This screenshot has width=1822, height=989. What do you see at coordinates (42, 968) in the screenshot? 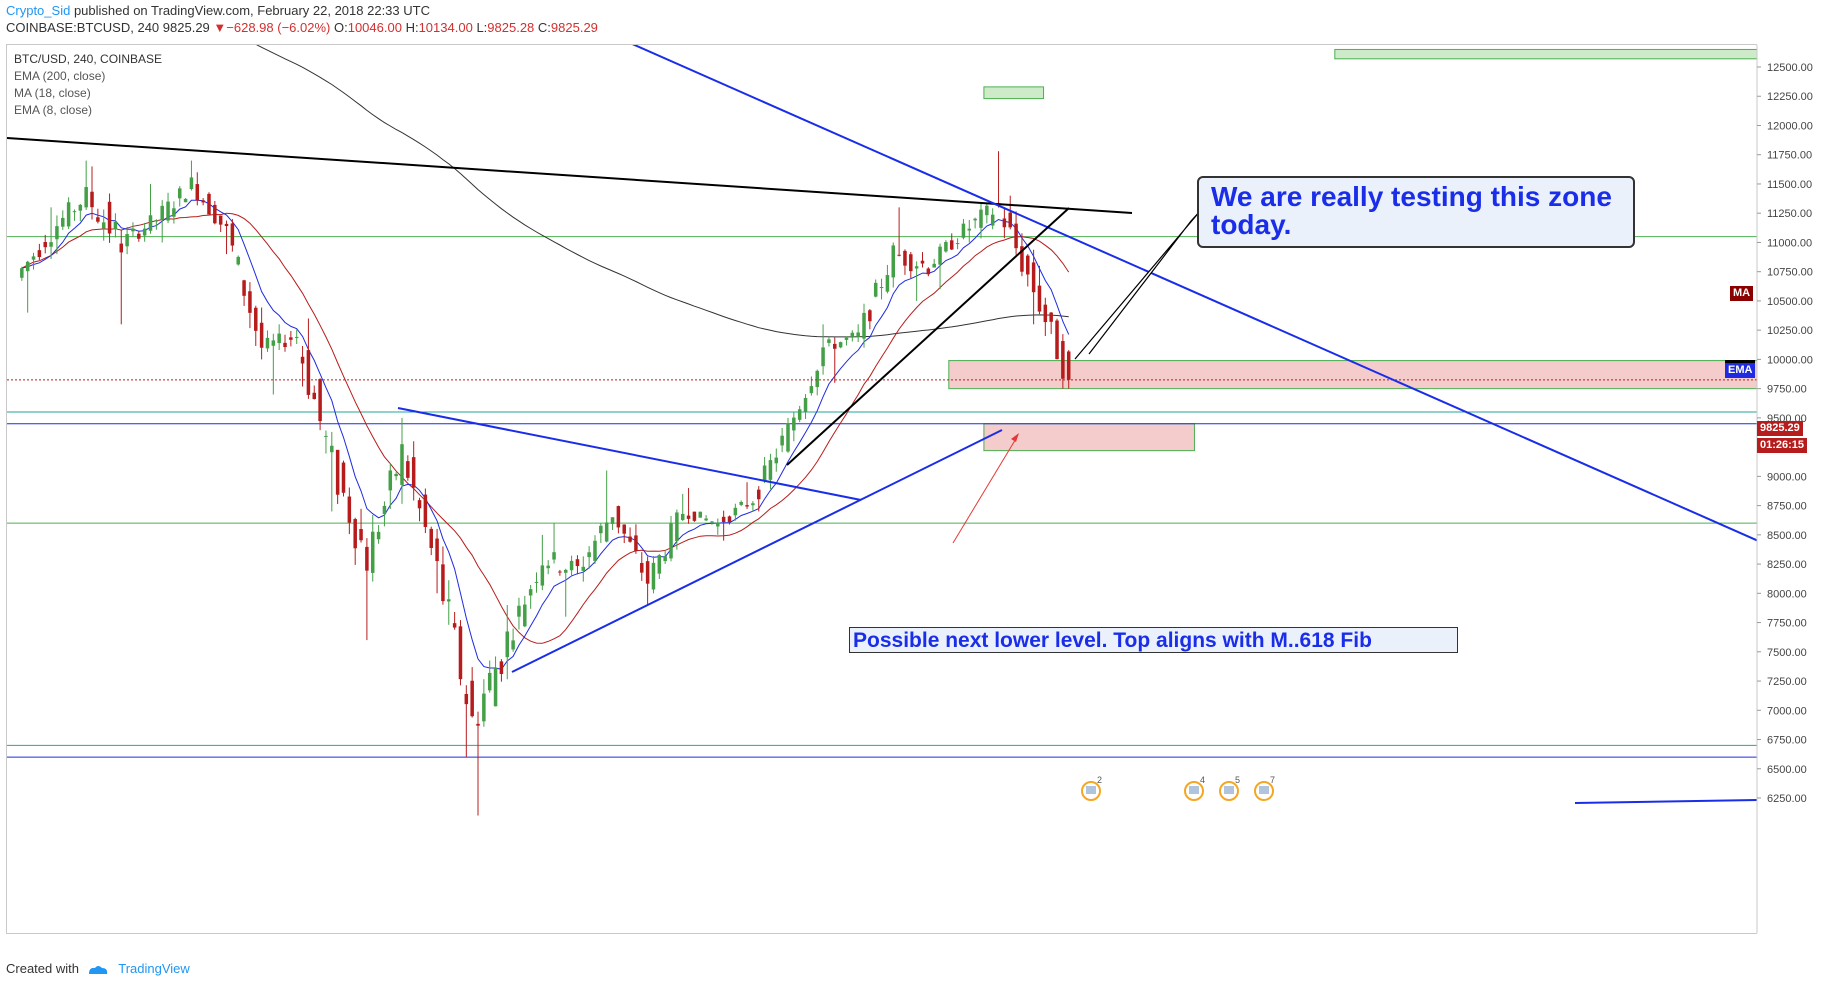
I see `created-with-label: Created with` at bounding box center [42, 968].